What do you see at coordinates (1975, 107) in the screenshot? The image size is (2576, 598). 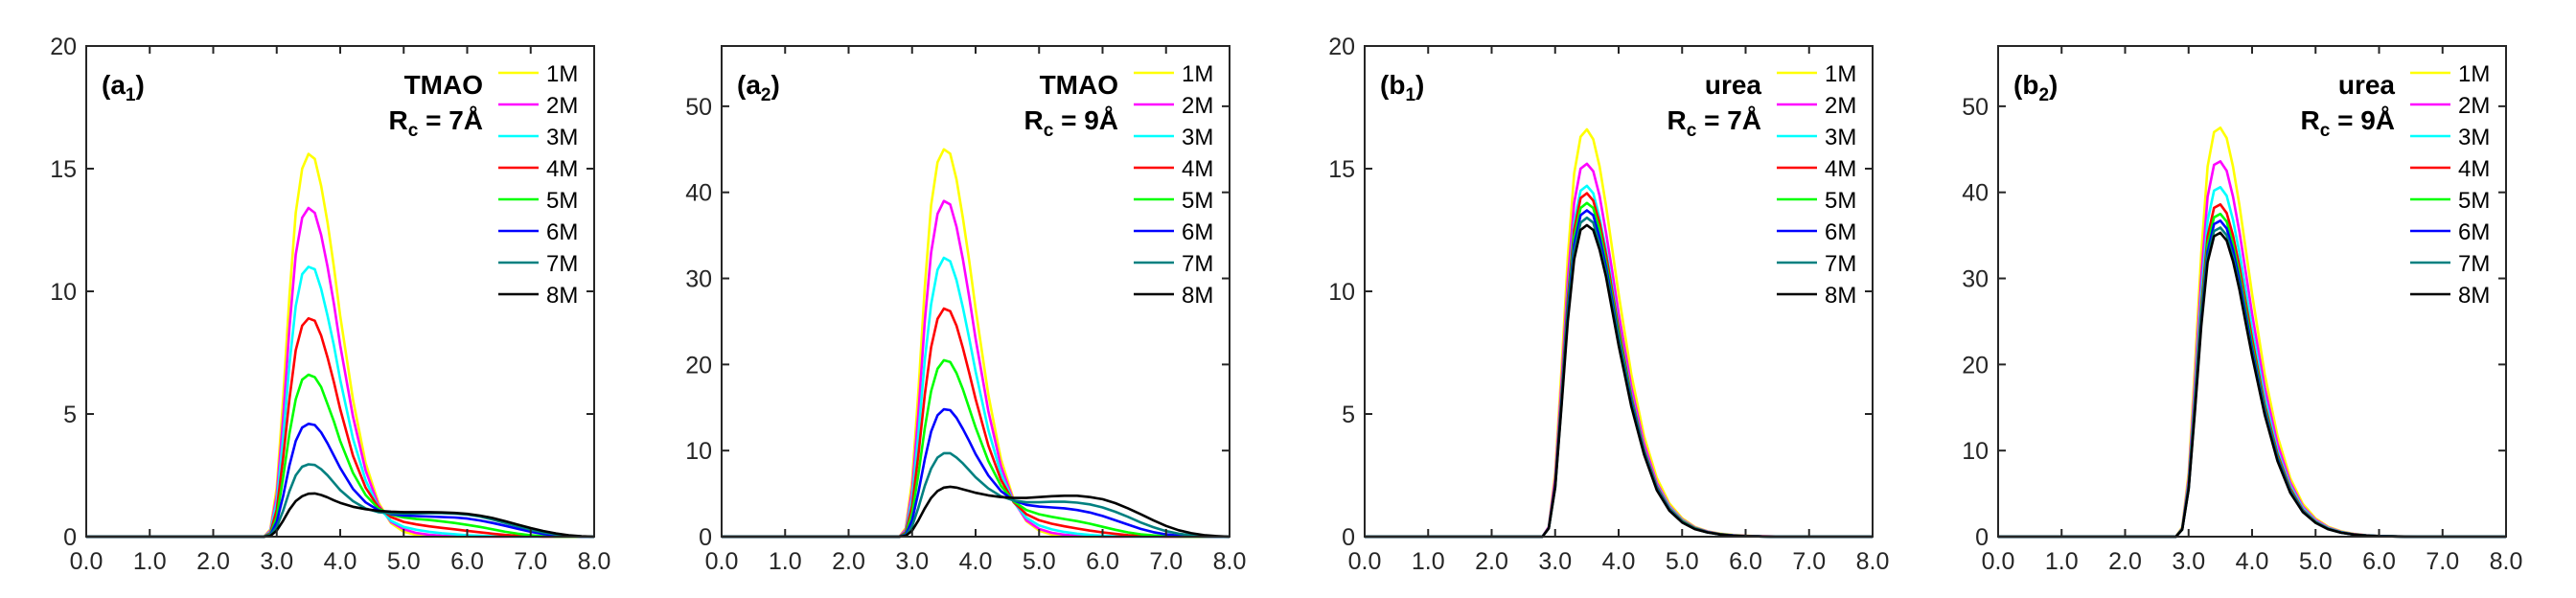 I see `y-tick-label: 50` at bounding box center [1975, 107].